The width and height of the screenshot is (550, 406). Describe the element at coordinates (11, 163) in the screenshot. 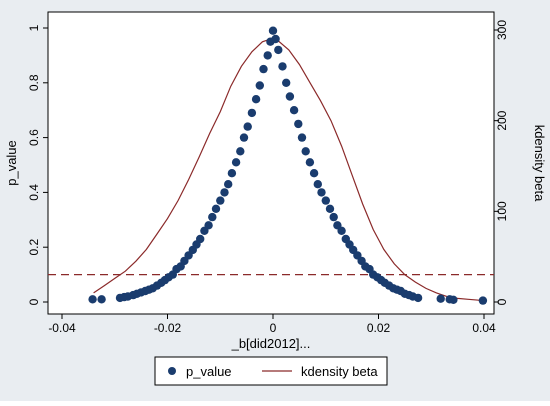

I see `y-axis-label-left: p_value` at that location.